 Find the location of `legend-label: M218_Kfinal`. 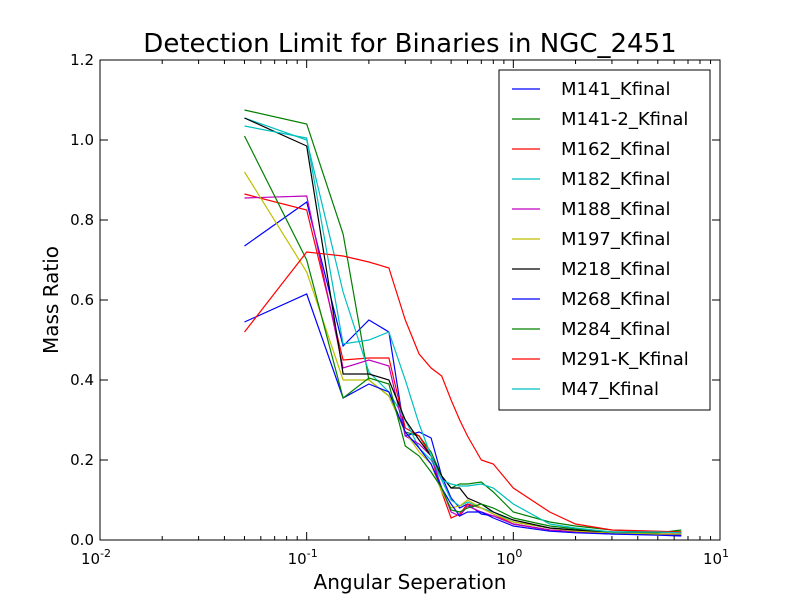

legend-label: M218_Kfinal is located at coordinates (615, 269).